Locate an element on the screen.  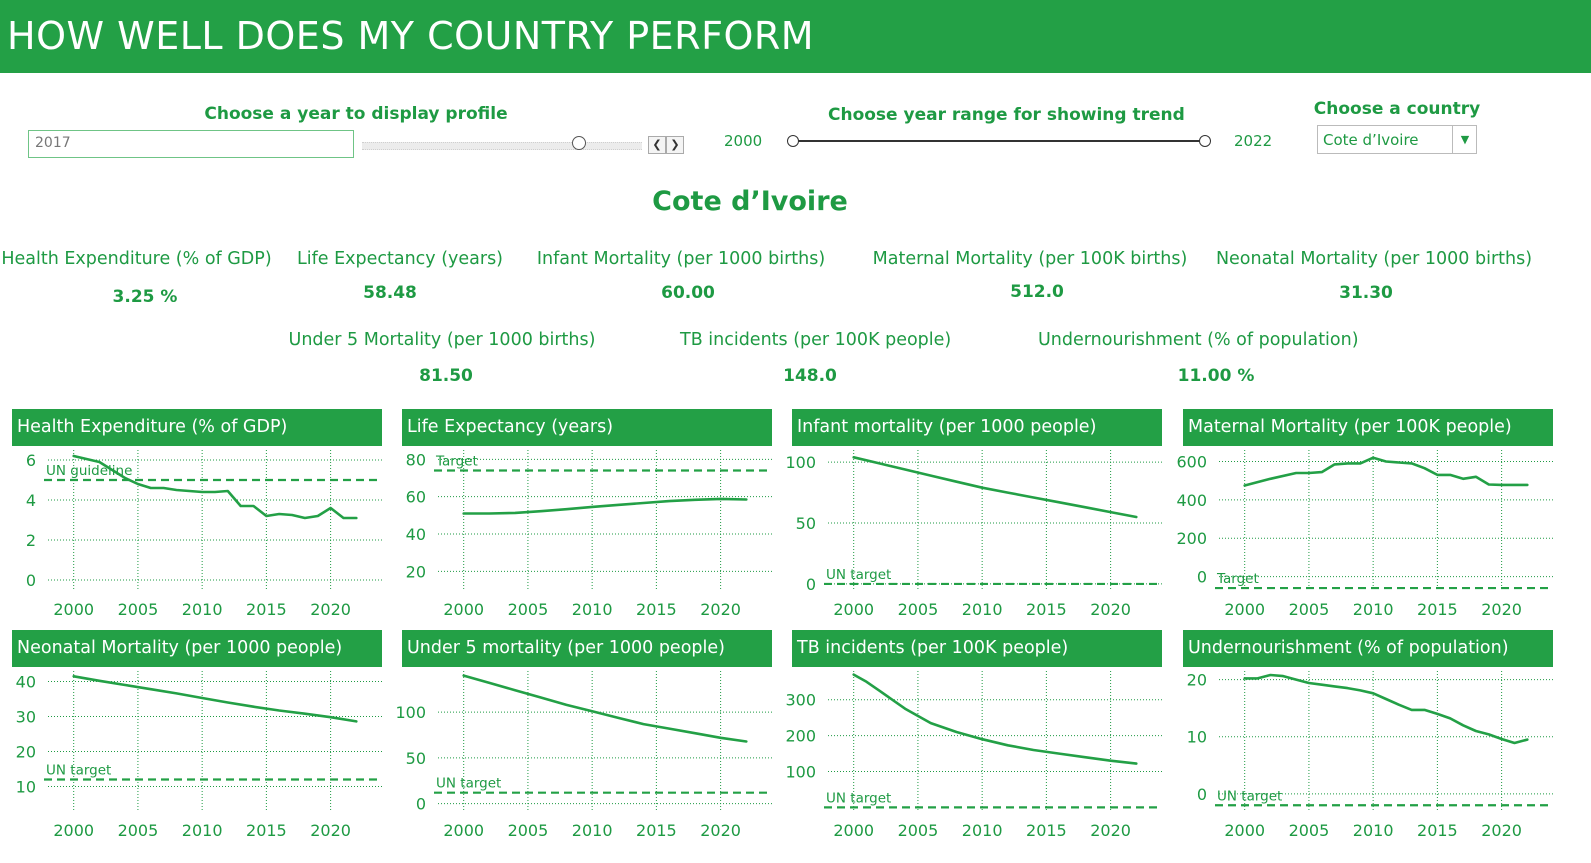
range-end-value: 2022 is located at coordinates (1253, 141).